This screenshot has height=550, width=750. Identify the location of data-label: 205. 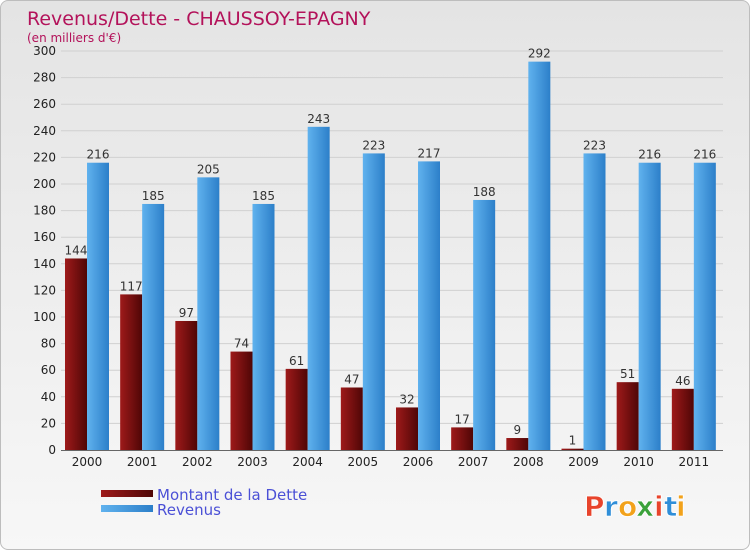
(208, 169).